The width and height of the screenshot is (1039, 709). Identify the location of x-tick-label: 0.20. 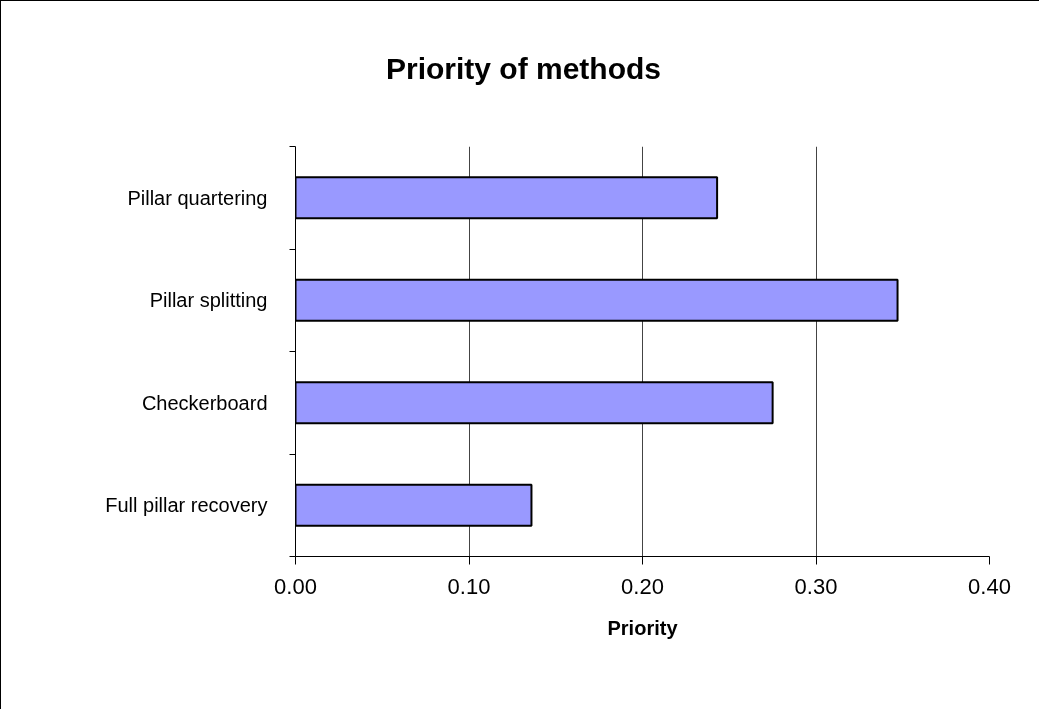
(642, 586).